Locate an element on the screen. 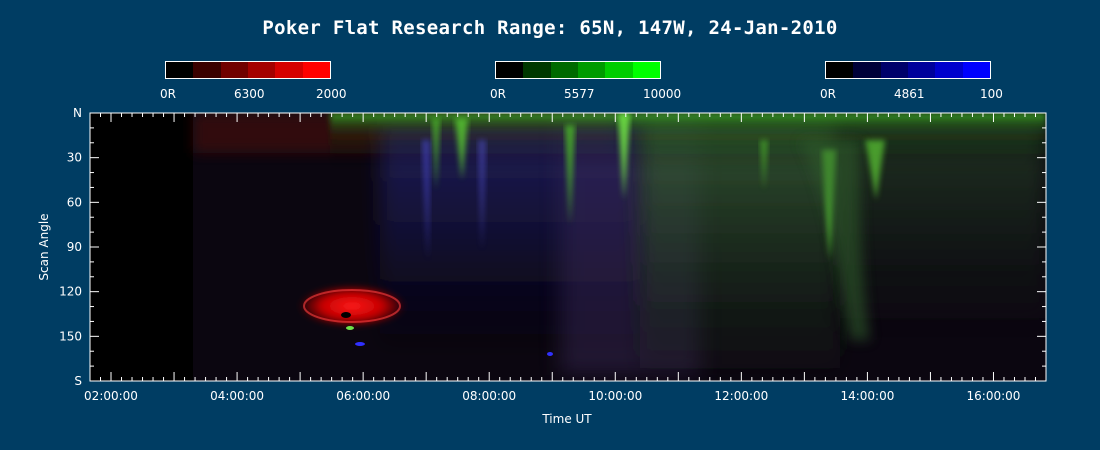 Image resolution: width=1100 pixels, height=450 pixels. x-tick-label: 16:00:00 is located at coordinates (994, 396).